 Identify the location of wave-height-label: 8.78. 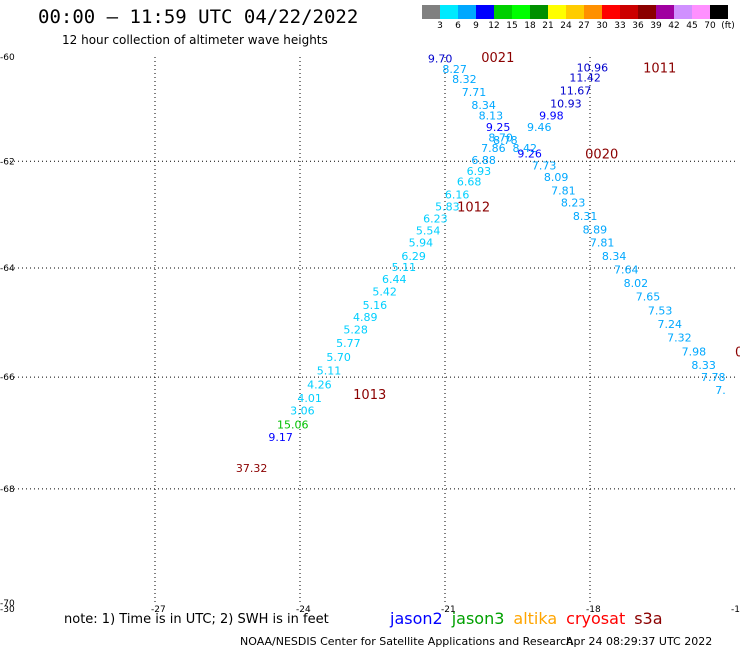
(505, 140).